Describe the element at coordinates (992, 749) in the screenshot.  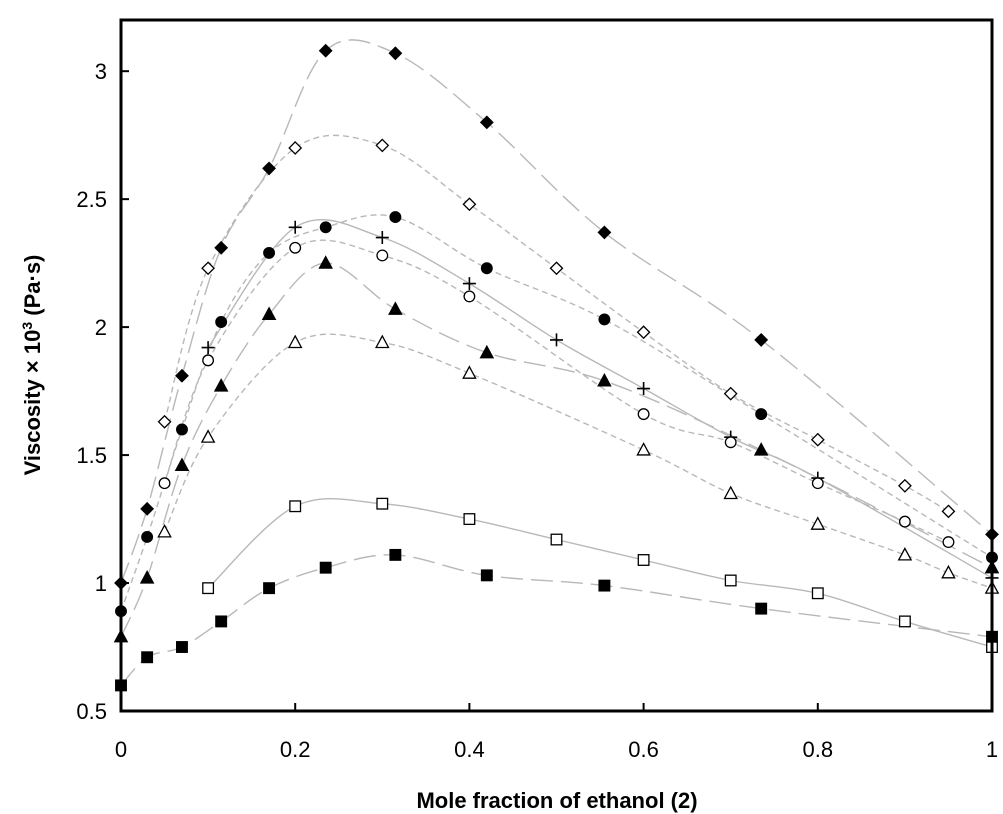
I see `x-tick-label-6: 1` at that location.